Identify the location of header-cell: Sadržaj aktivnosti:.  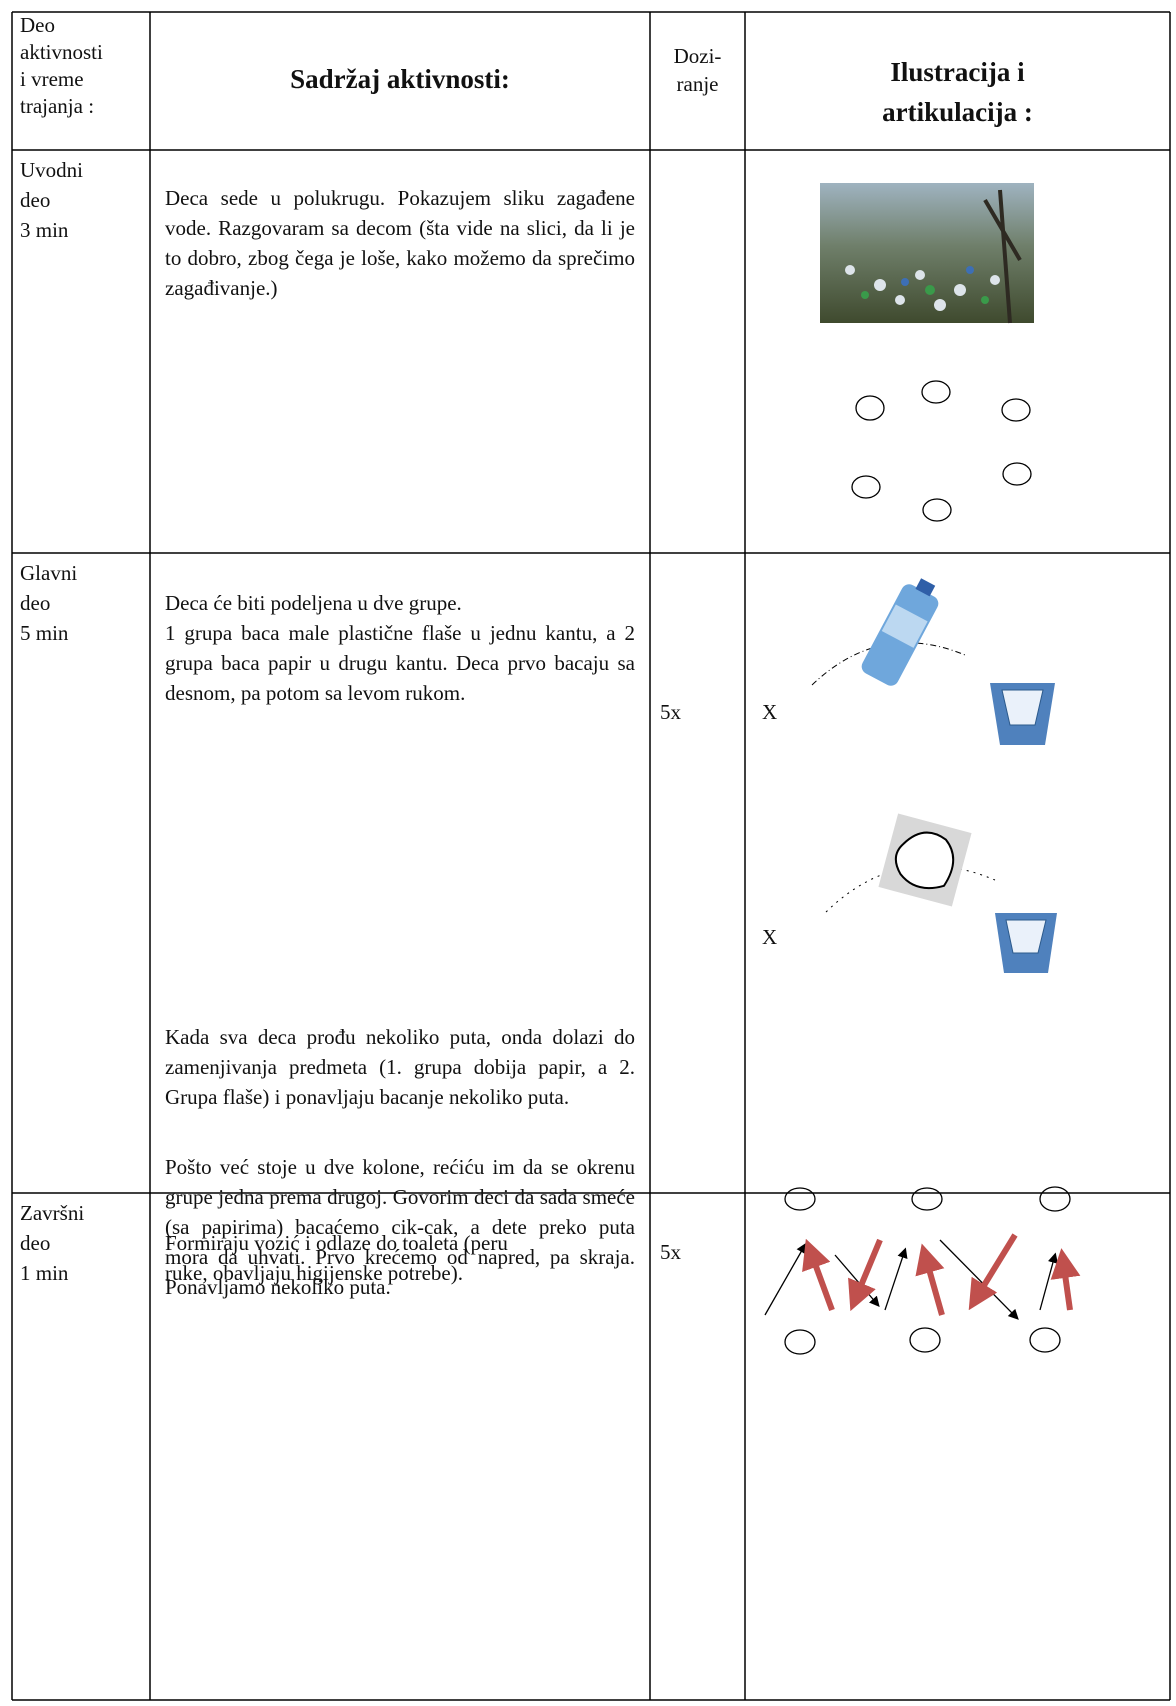
(400, 79).